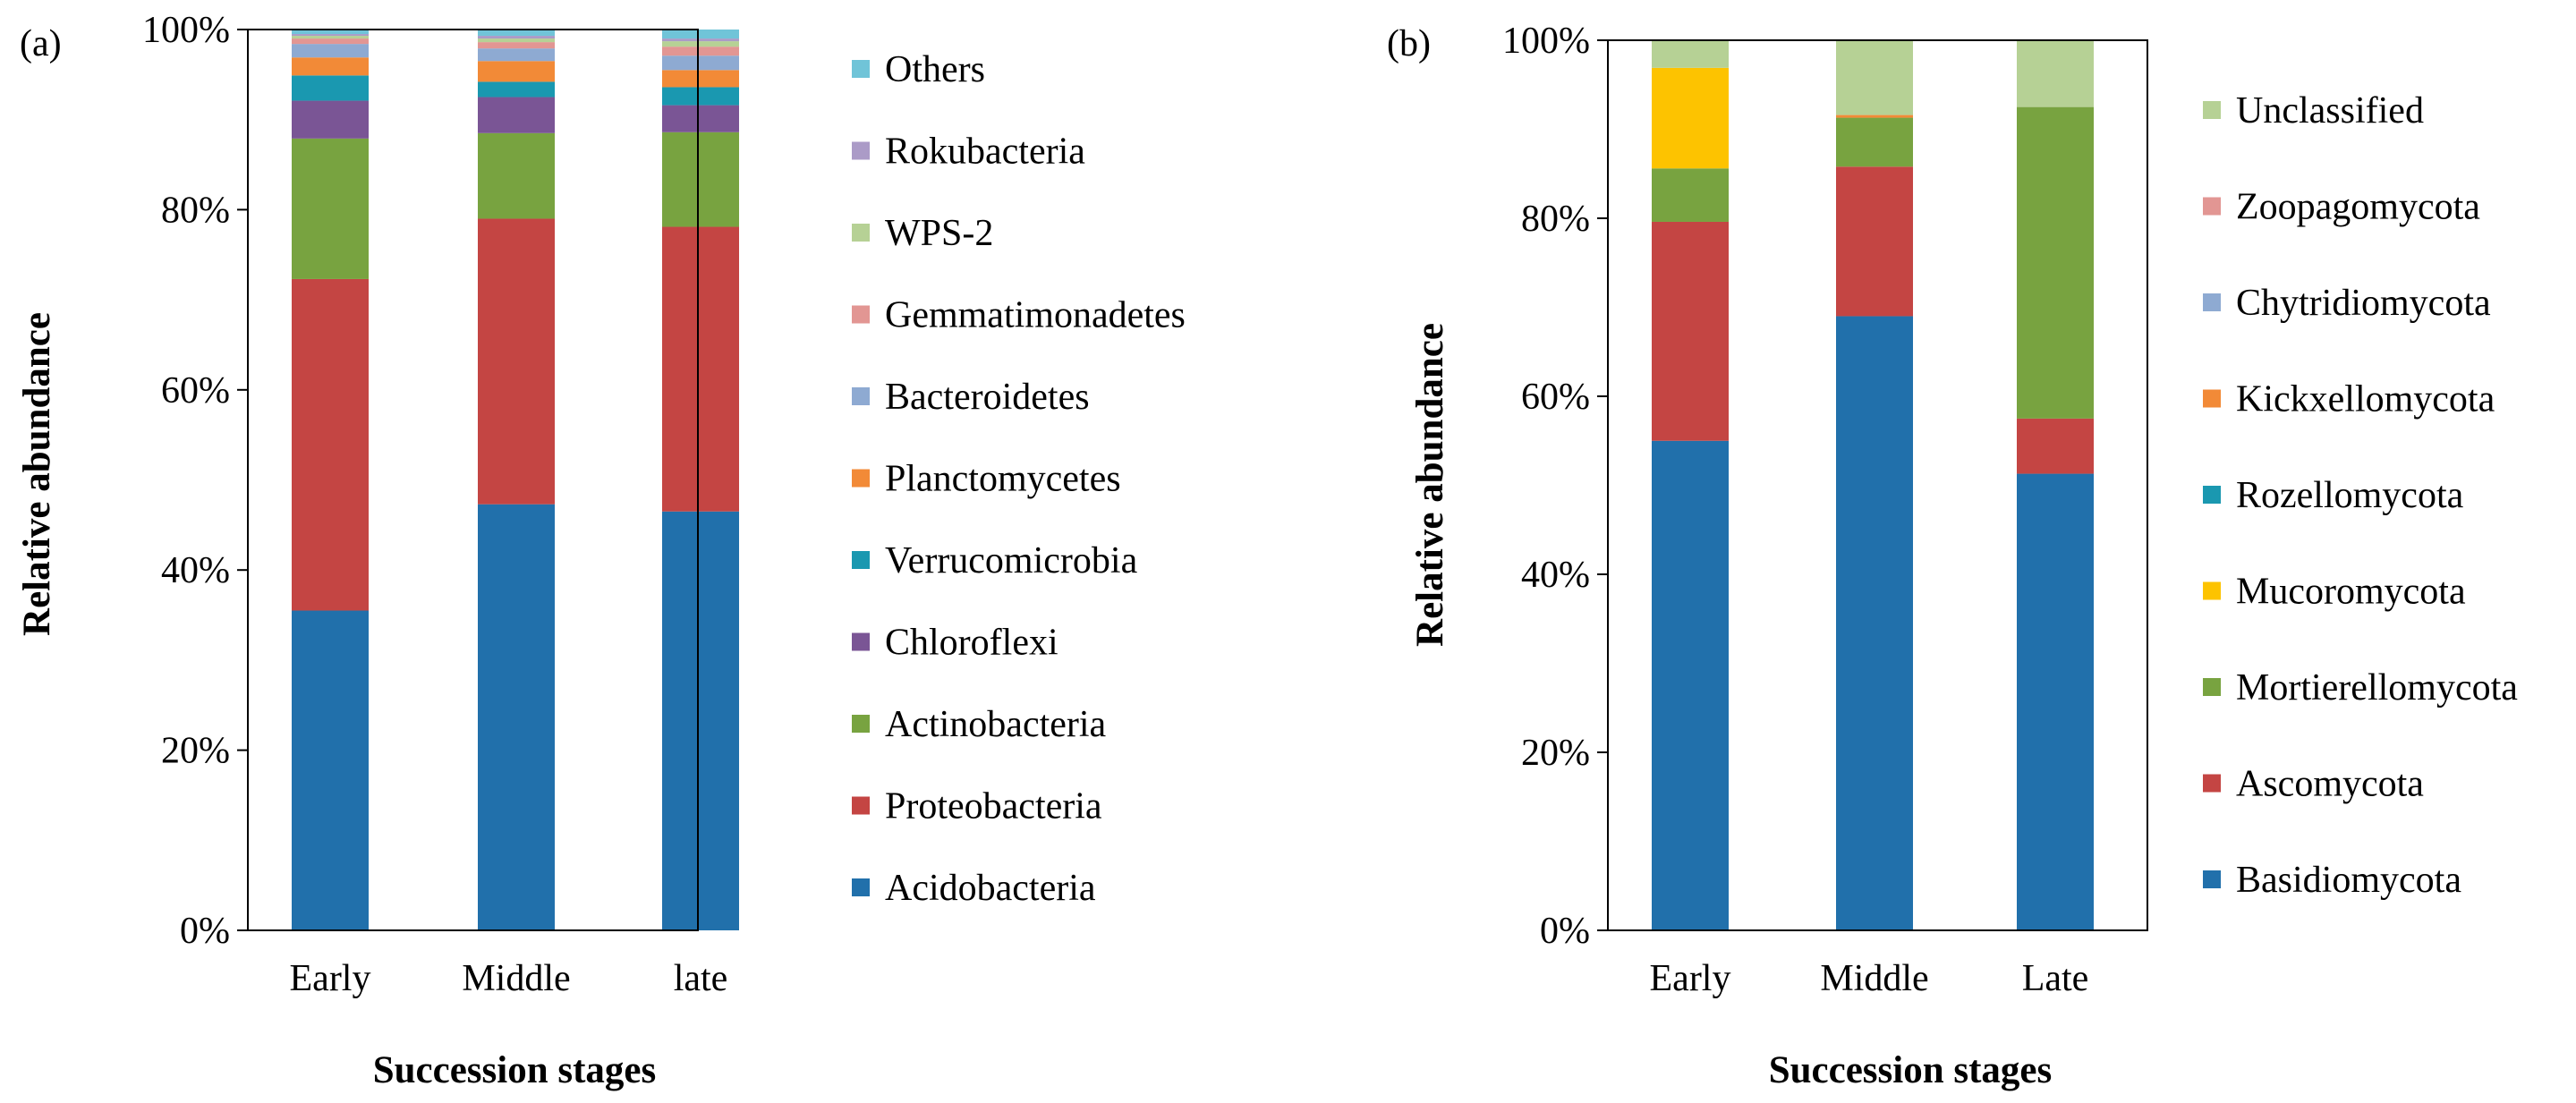  What do you see at coordinates (1690, 685) in the screenshot?
I see `bar-segment-basidiomycota-early` at bounding box center [1690, 685].